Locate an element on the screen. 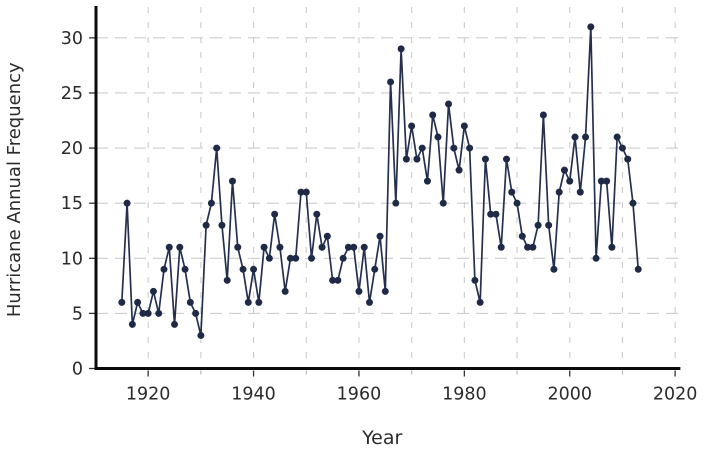 The width and height of the screenshot is (708, 452). x-tick-label: 1940 is located at coordinates (253, 395).